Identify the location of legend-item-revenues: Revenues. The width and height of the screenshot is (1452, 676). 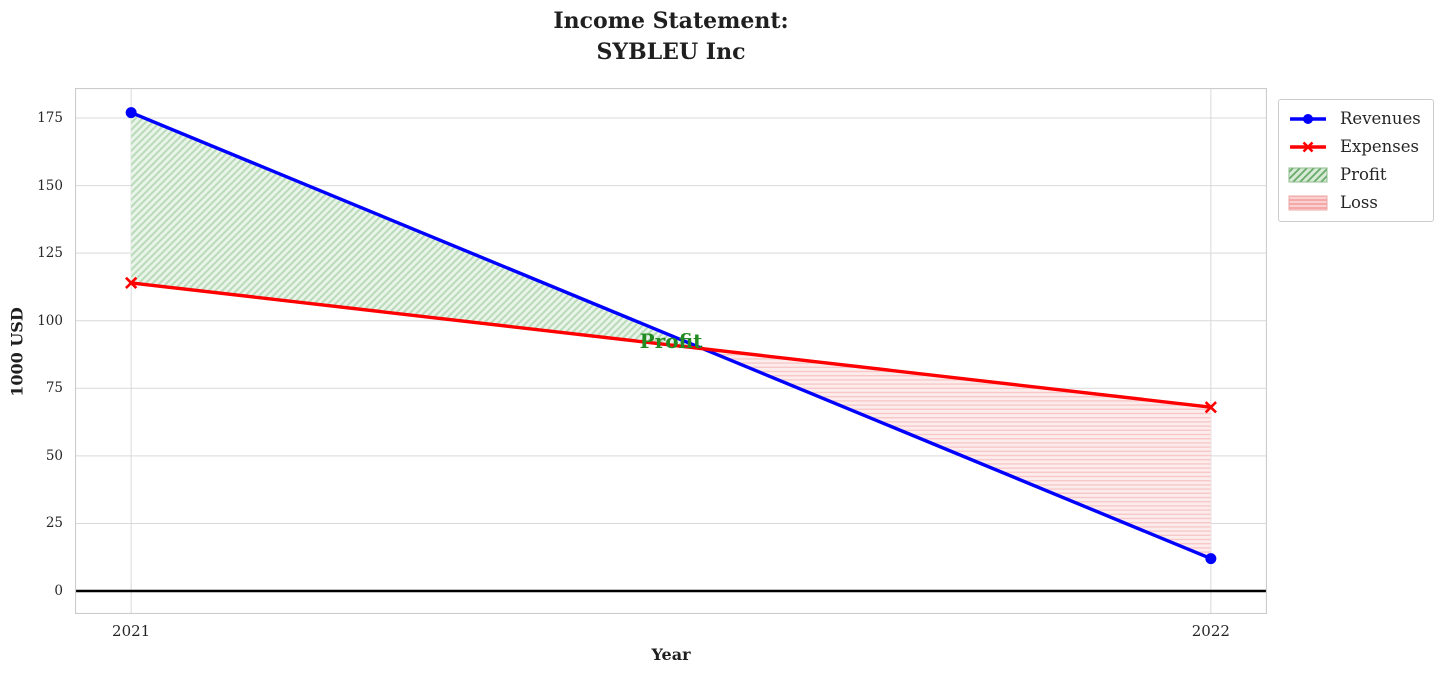
(1354, 118).